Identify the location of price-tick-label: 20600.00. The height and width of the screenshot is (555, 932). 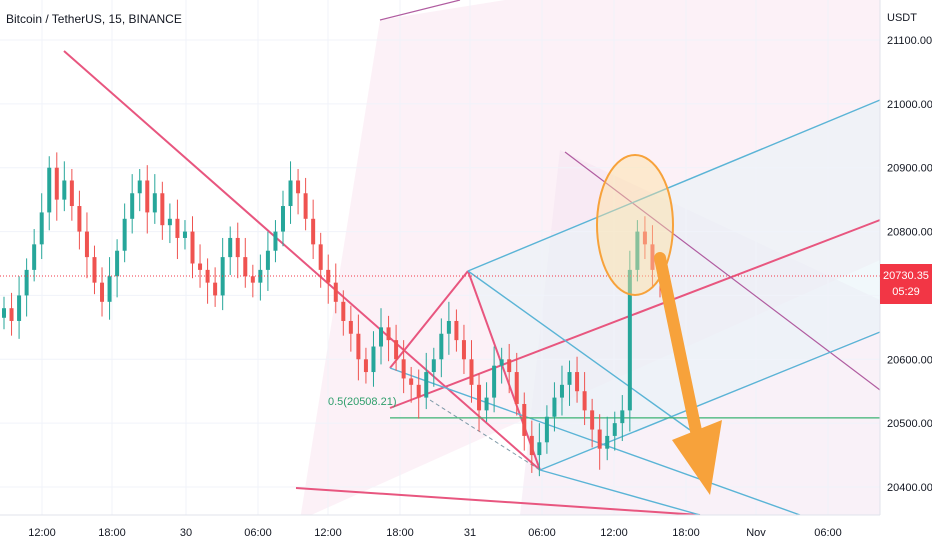
(909, 360).